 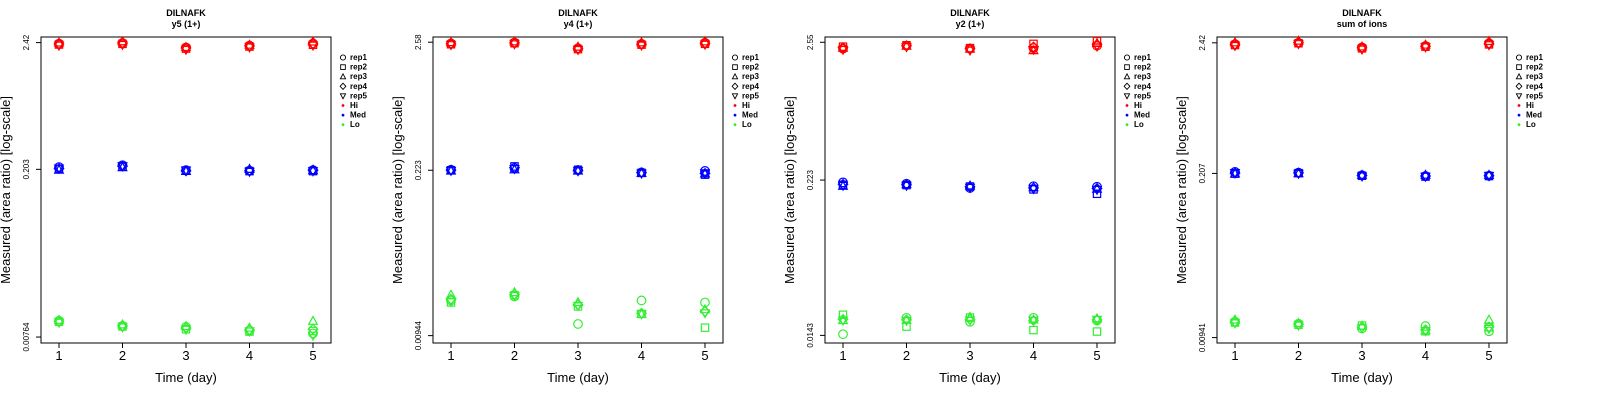 I want to click on x-tick-label: 4, so click(x=1425, y=355).